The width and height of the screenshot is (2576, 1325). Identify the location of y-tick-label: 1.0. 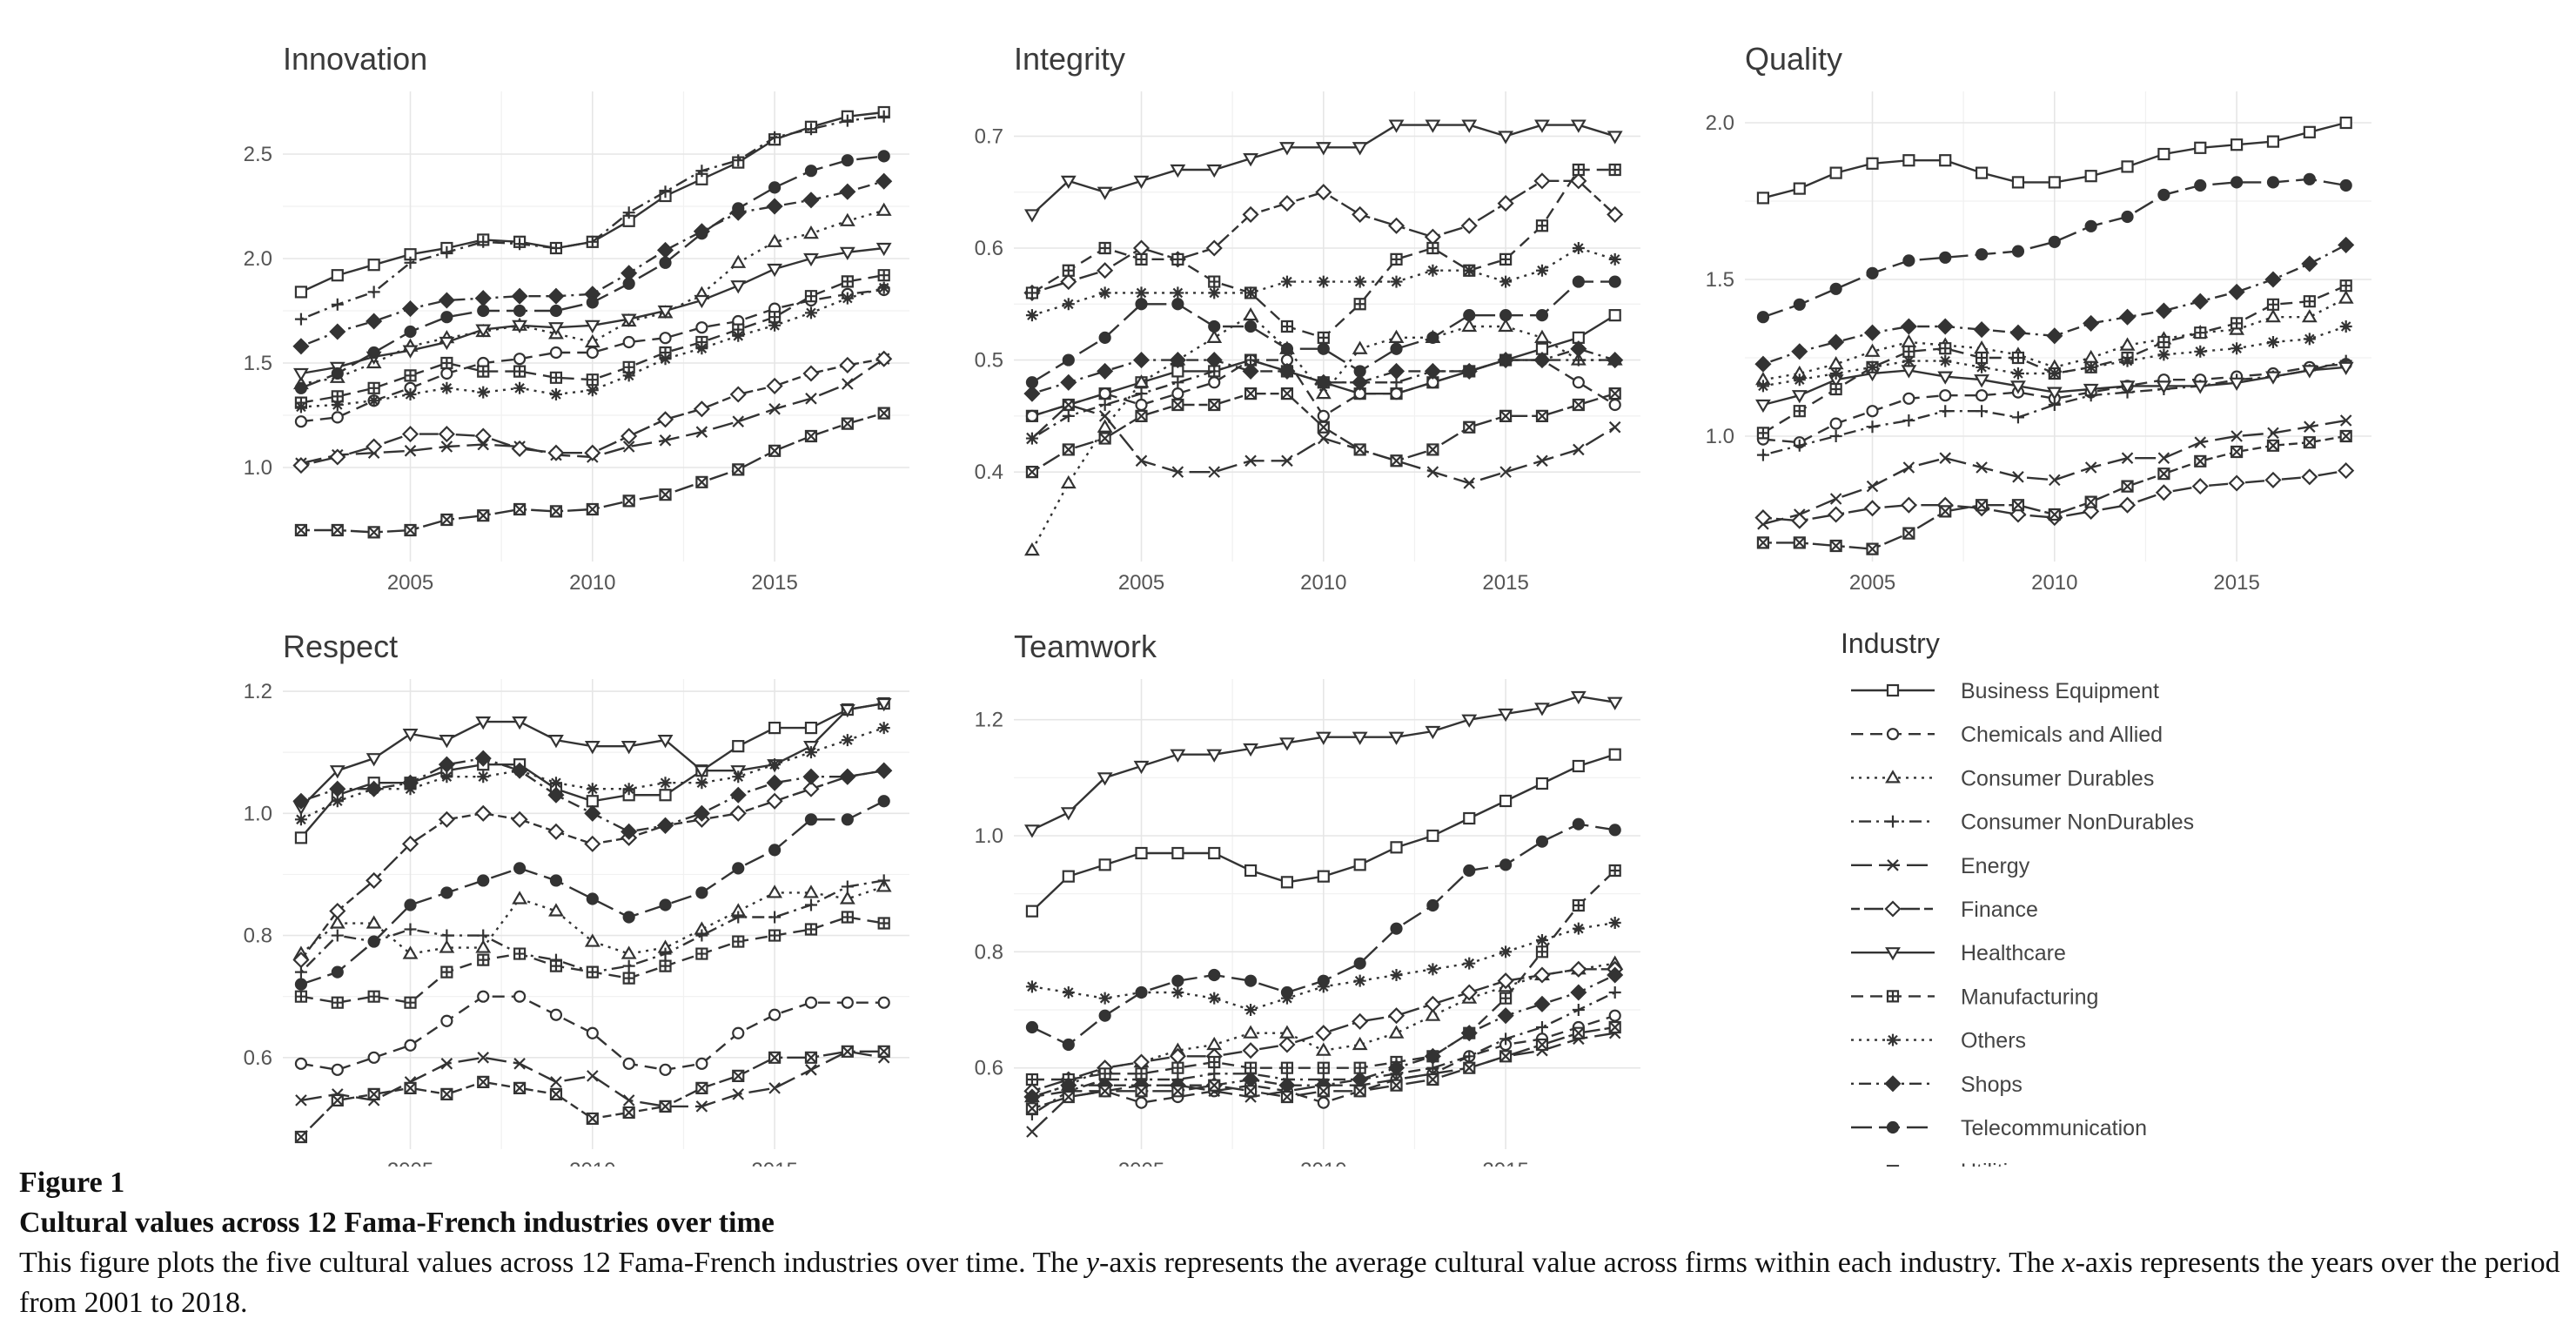
(258, 813).